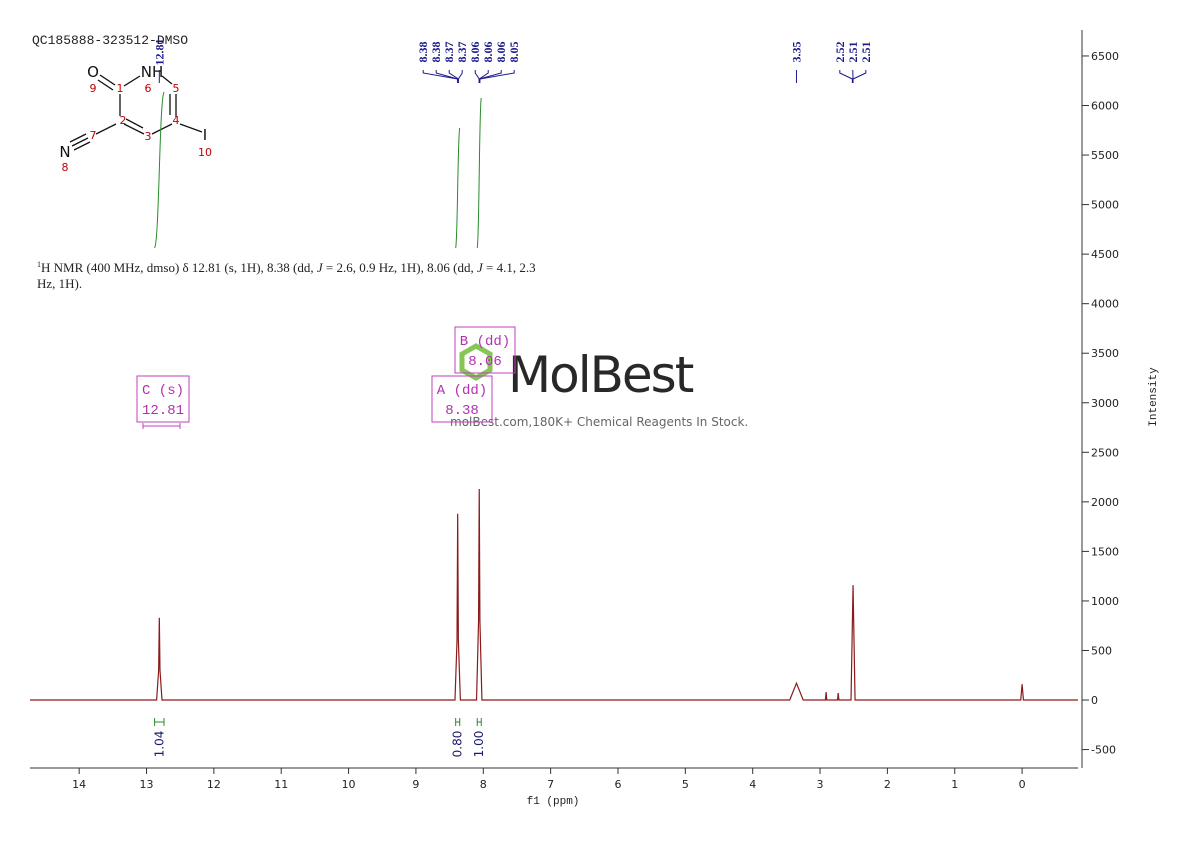 Image resolution: width=1190 pixels, height=841 pixels. I want to click on x-tick-label: 7, so click(550, 784).